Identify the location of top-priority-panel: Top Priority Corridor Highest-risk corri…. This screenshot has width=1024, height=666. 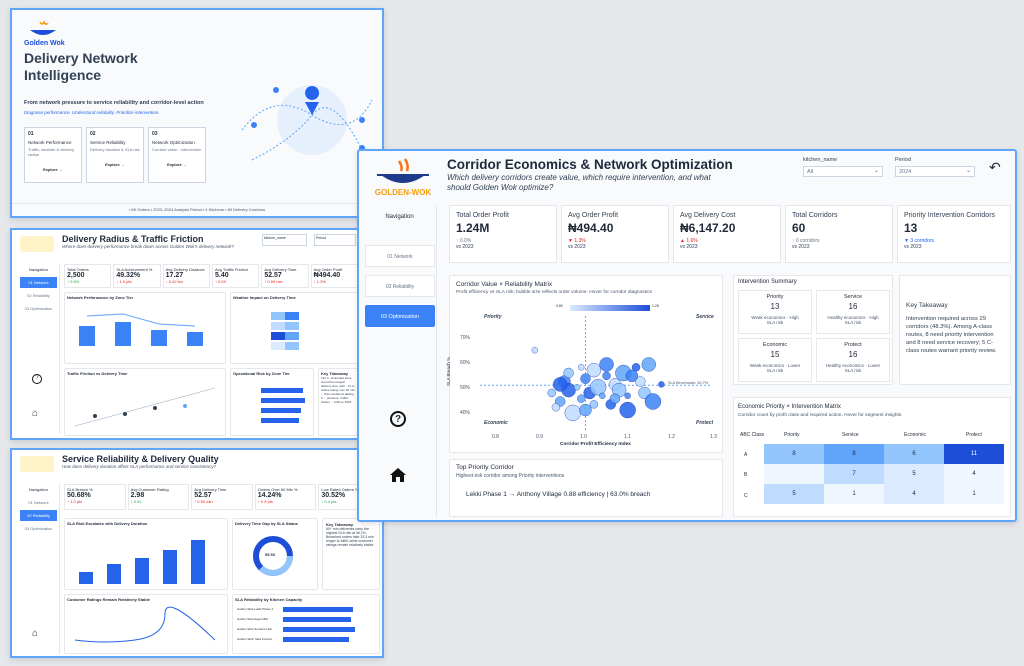
(586, 488).